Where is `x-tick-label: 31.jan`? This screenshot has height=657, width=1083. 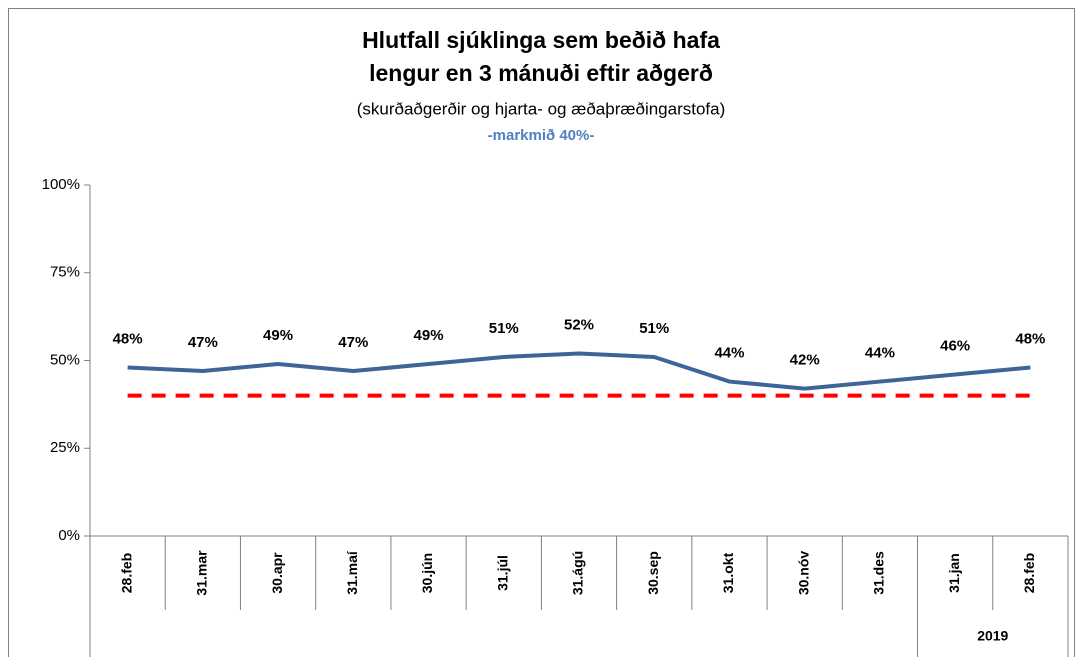
x-tick-label: 31.jan is located at coordinates (954, 573).